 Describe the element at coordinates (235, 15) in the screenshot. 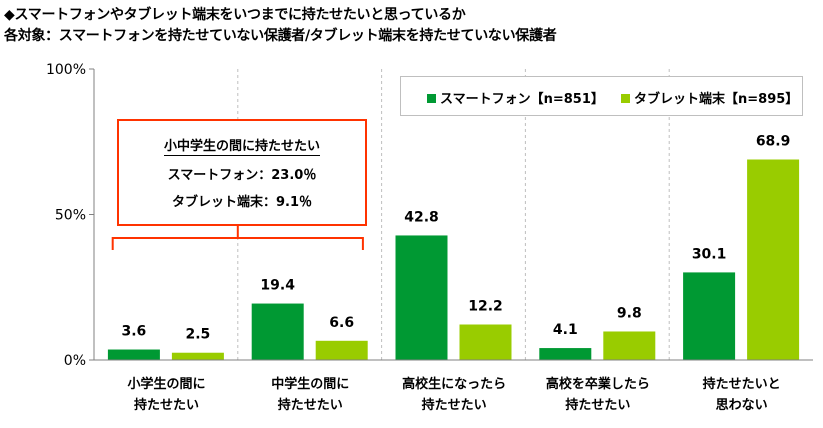

I see `chart-title: ◆スマートフォンやタブレット端末をいつまでに持たせたいと思っているか` at that location.